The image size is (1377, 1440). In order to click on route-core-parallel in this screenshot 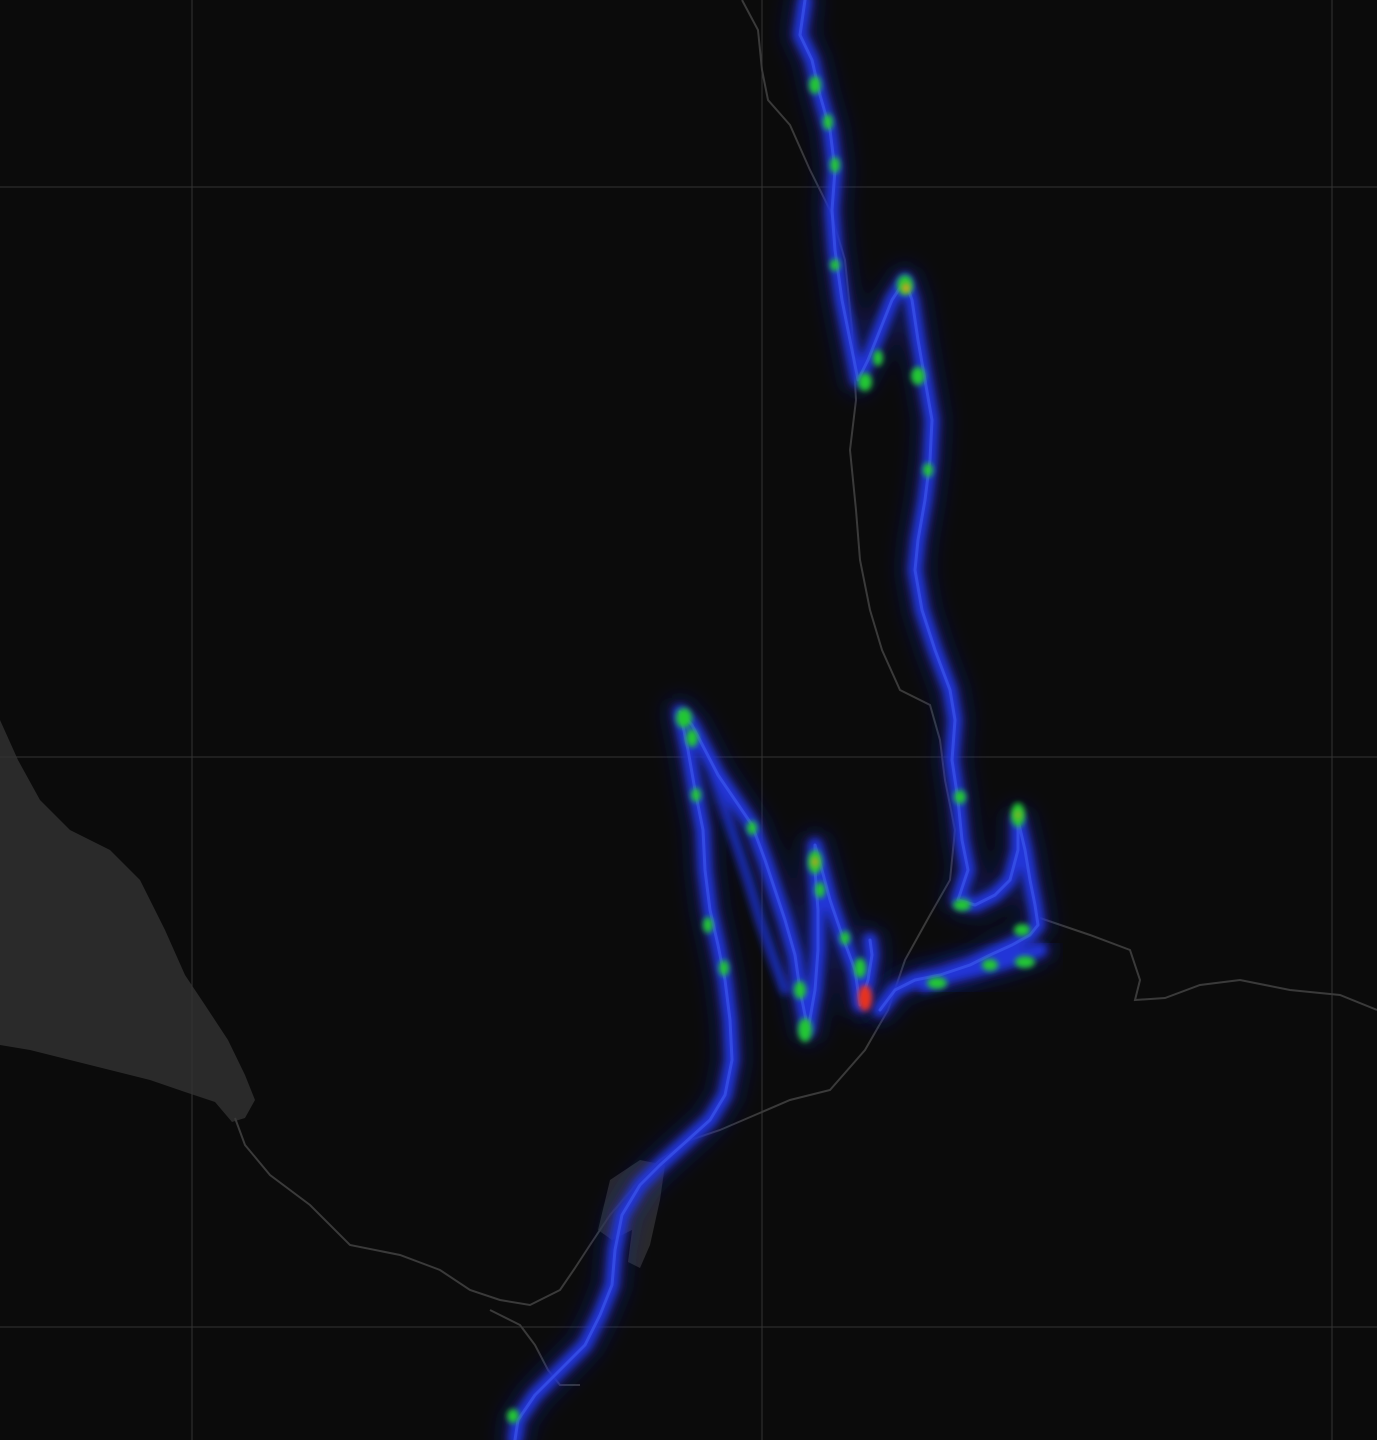, I will do `click(747, 875)`.